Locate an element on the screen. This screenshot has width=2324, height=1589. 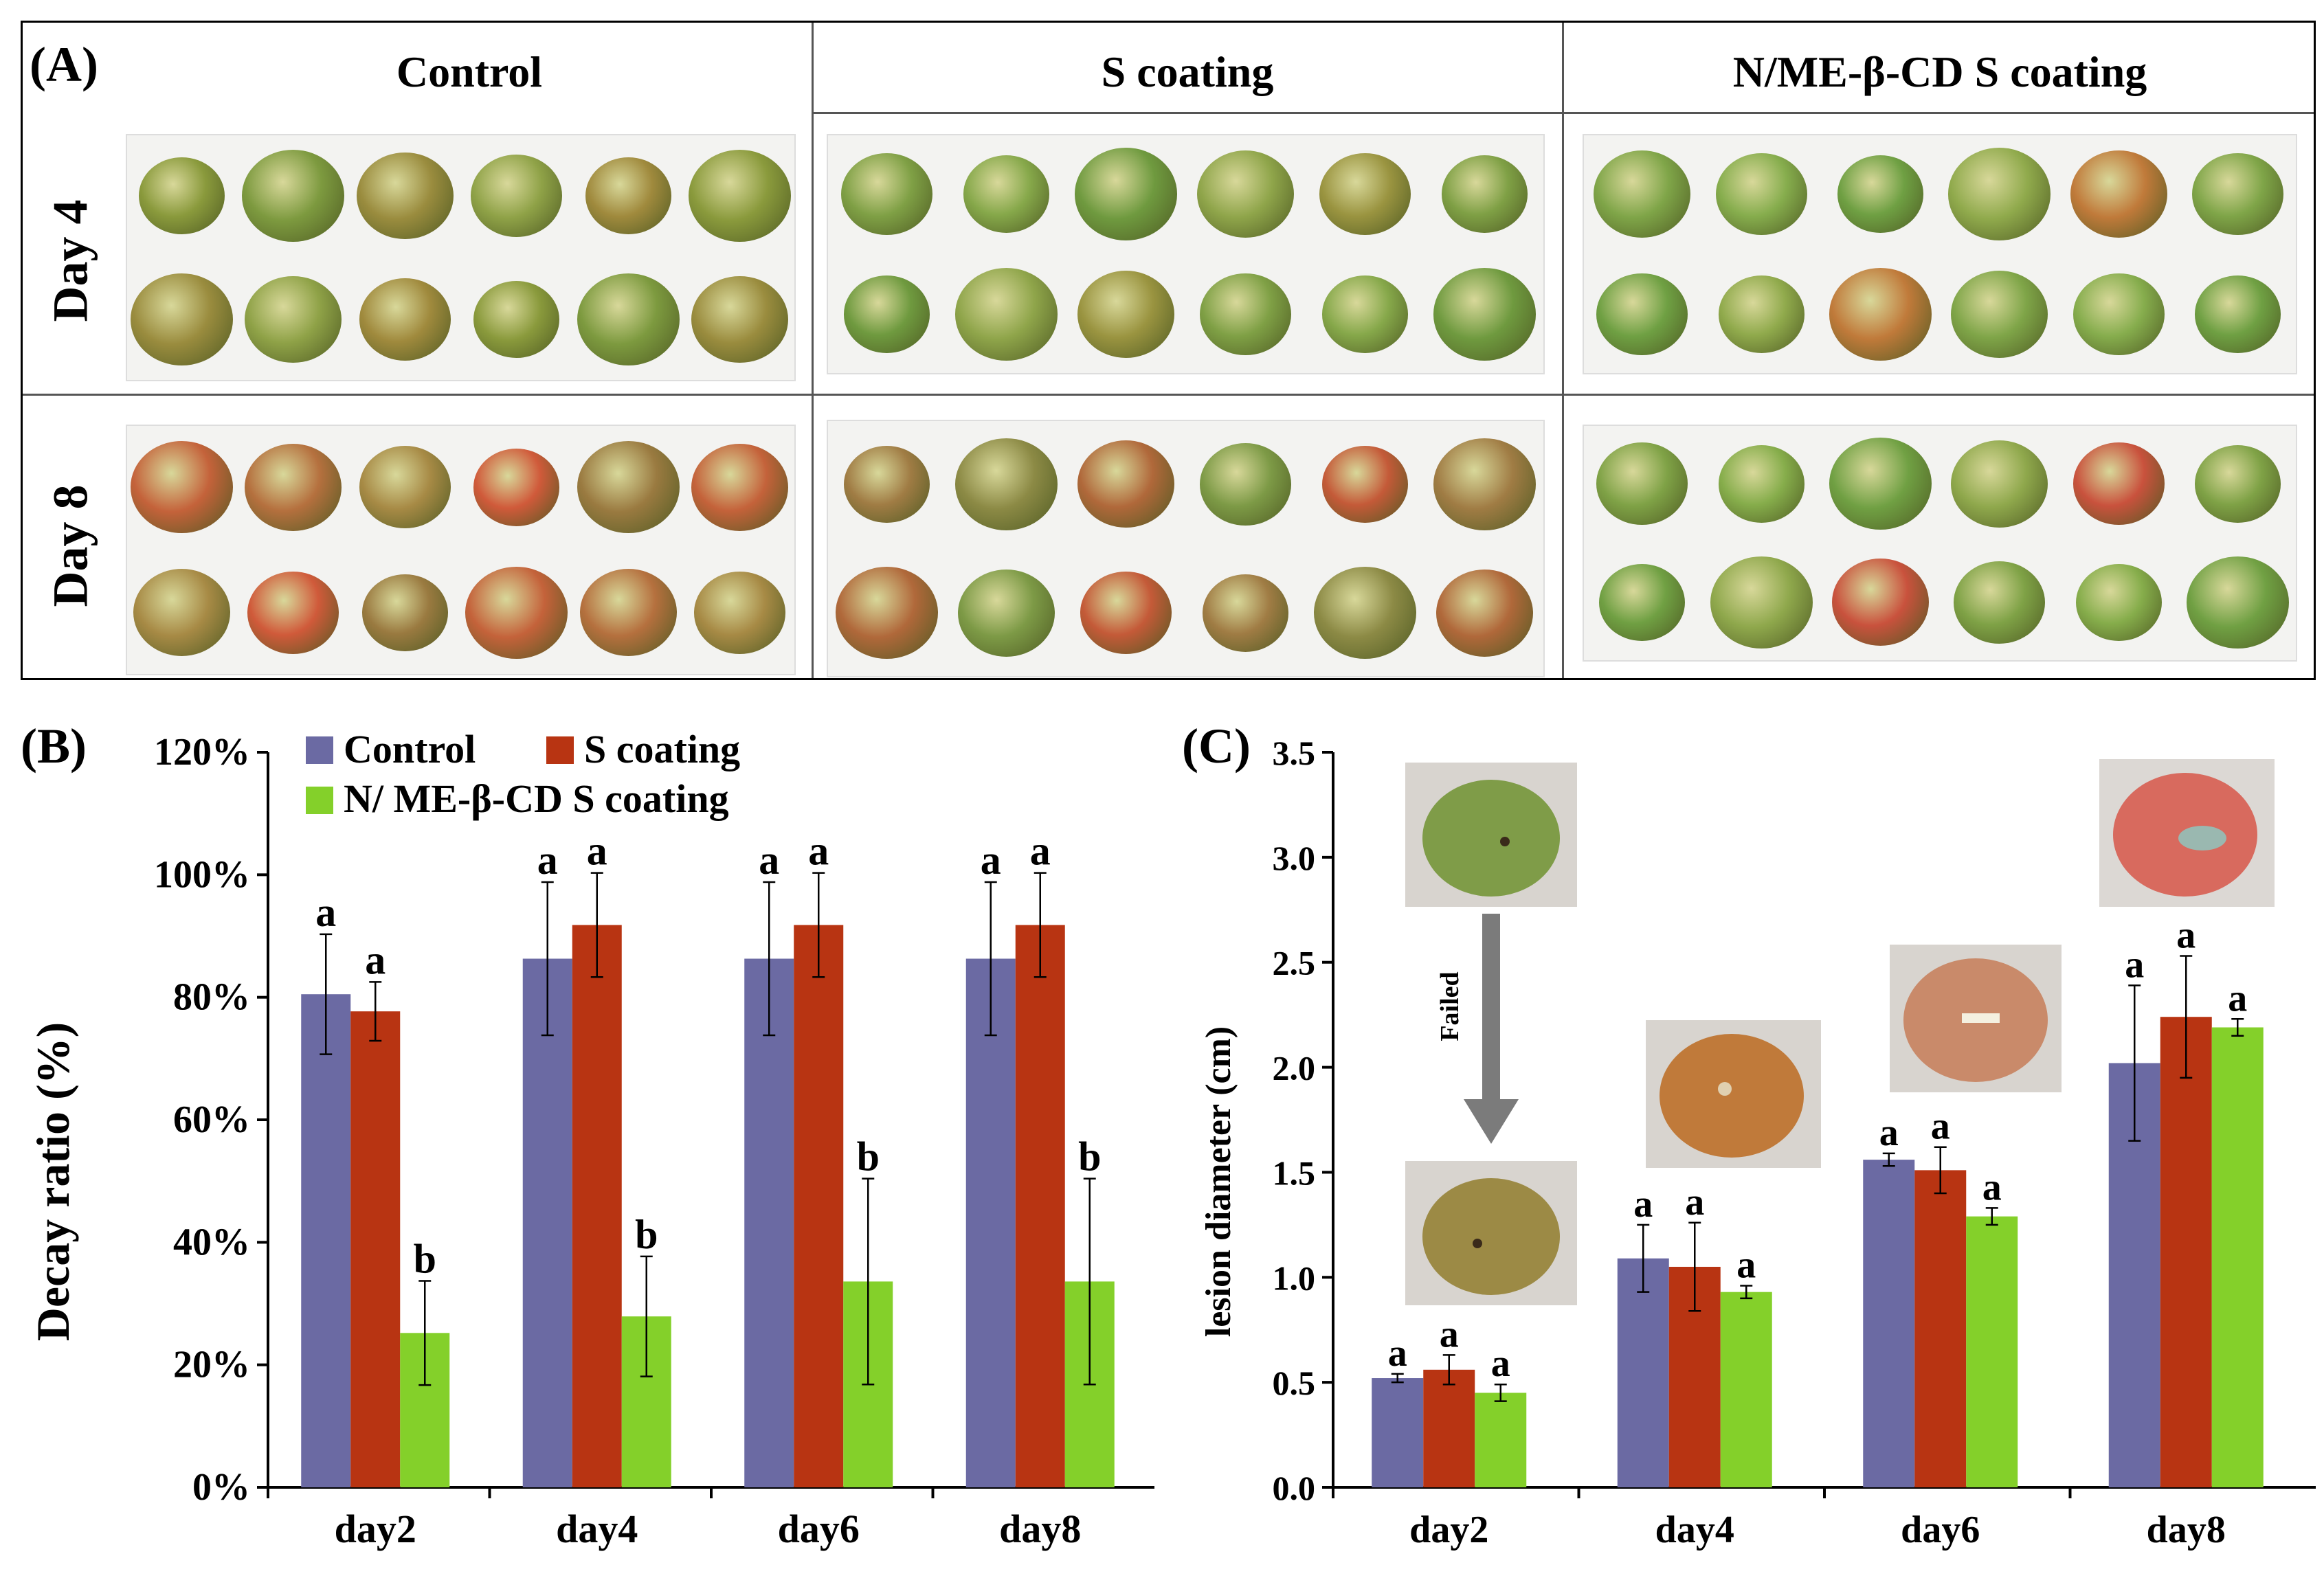
y-tick-label: 3.5 is located at coordinates (1294, 753).